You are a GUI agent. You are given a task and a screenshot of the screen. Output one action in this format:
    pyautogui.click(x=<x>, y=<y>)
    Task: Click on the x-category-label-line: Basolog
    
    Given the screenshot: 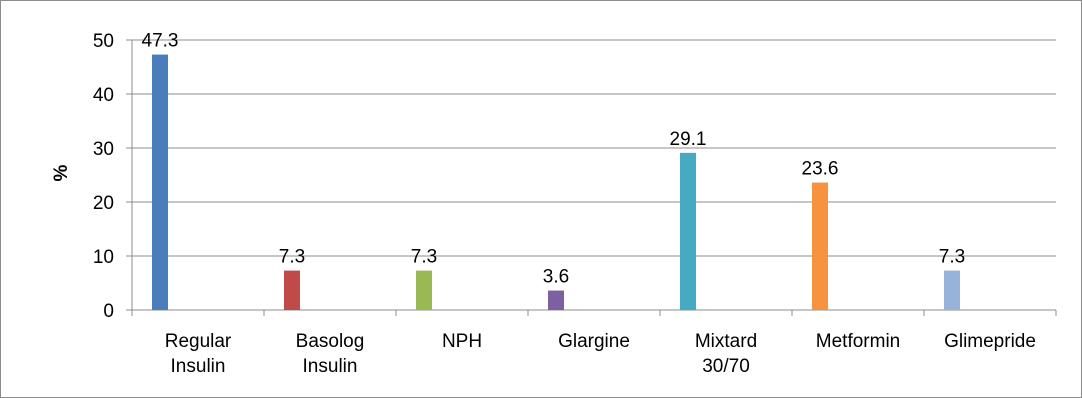 What is the action you would take?
    pyautogui.click(x=330, y=341)
    